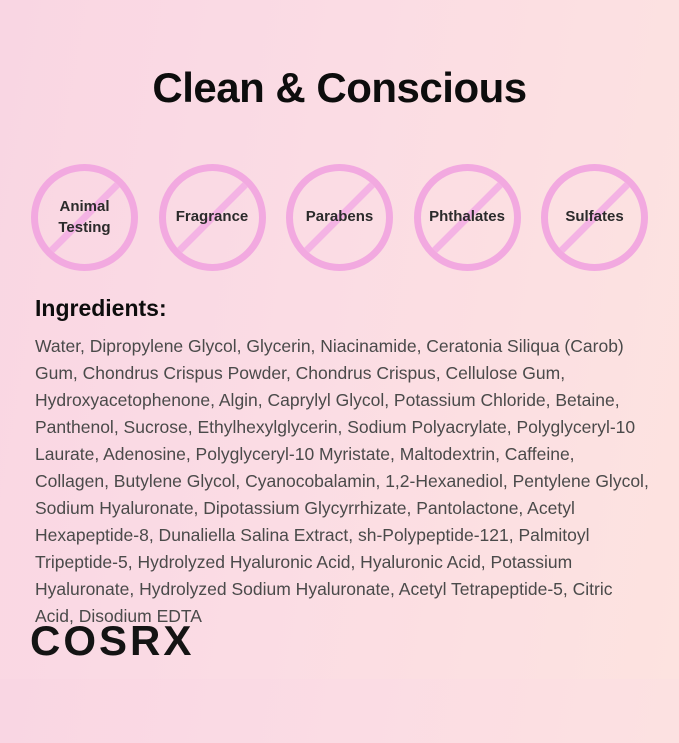  Describe the element at coordinates (101, 308) in the screenshot. I see `ingredients-heading: Ingredients:` at that location.